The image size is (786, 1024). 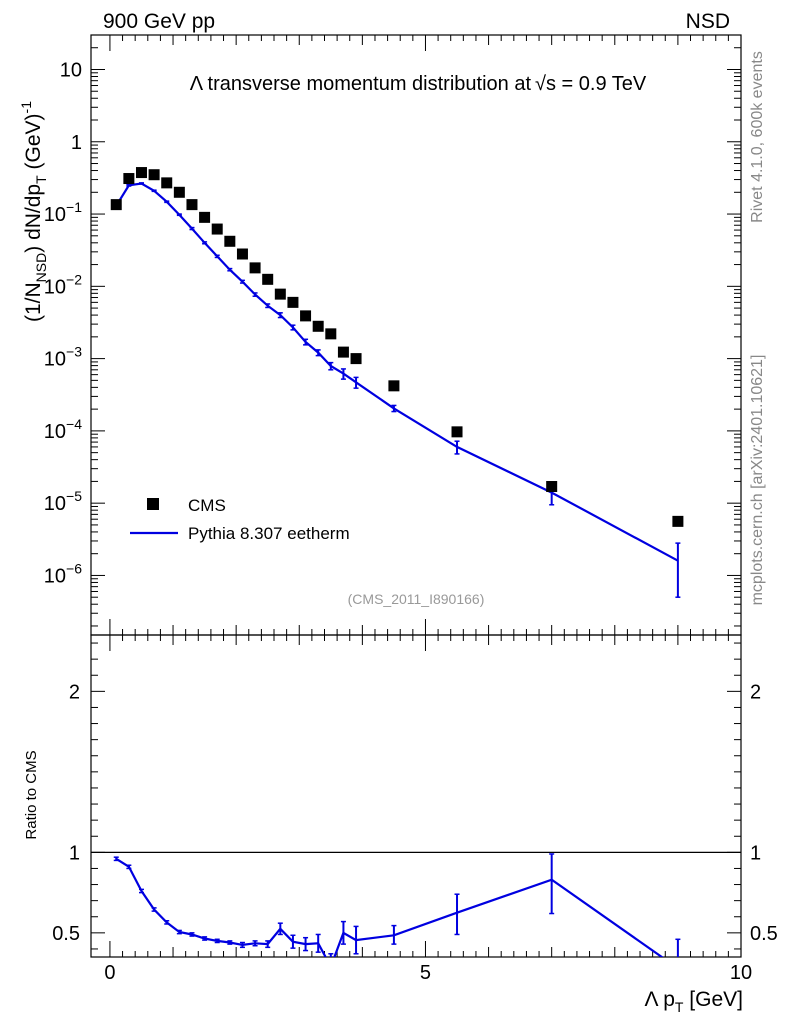 What do you see at coordinates (153, 504) in the screenshot?
I see `legend-cms-marker` at bounding box center [153, 504].